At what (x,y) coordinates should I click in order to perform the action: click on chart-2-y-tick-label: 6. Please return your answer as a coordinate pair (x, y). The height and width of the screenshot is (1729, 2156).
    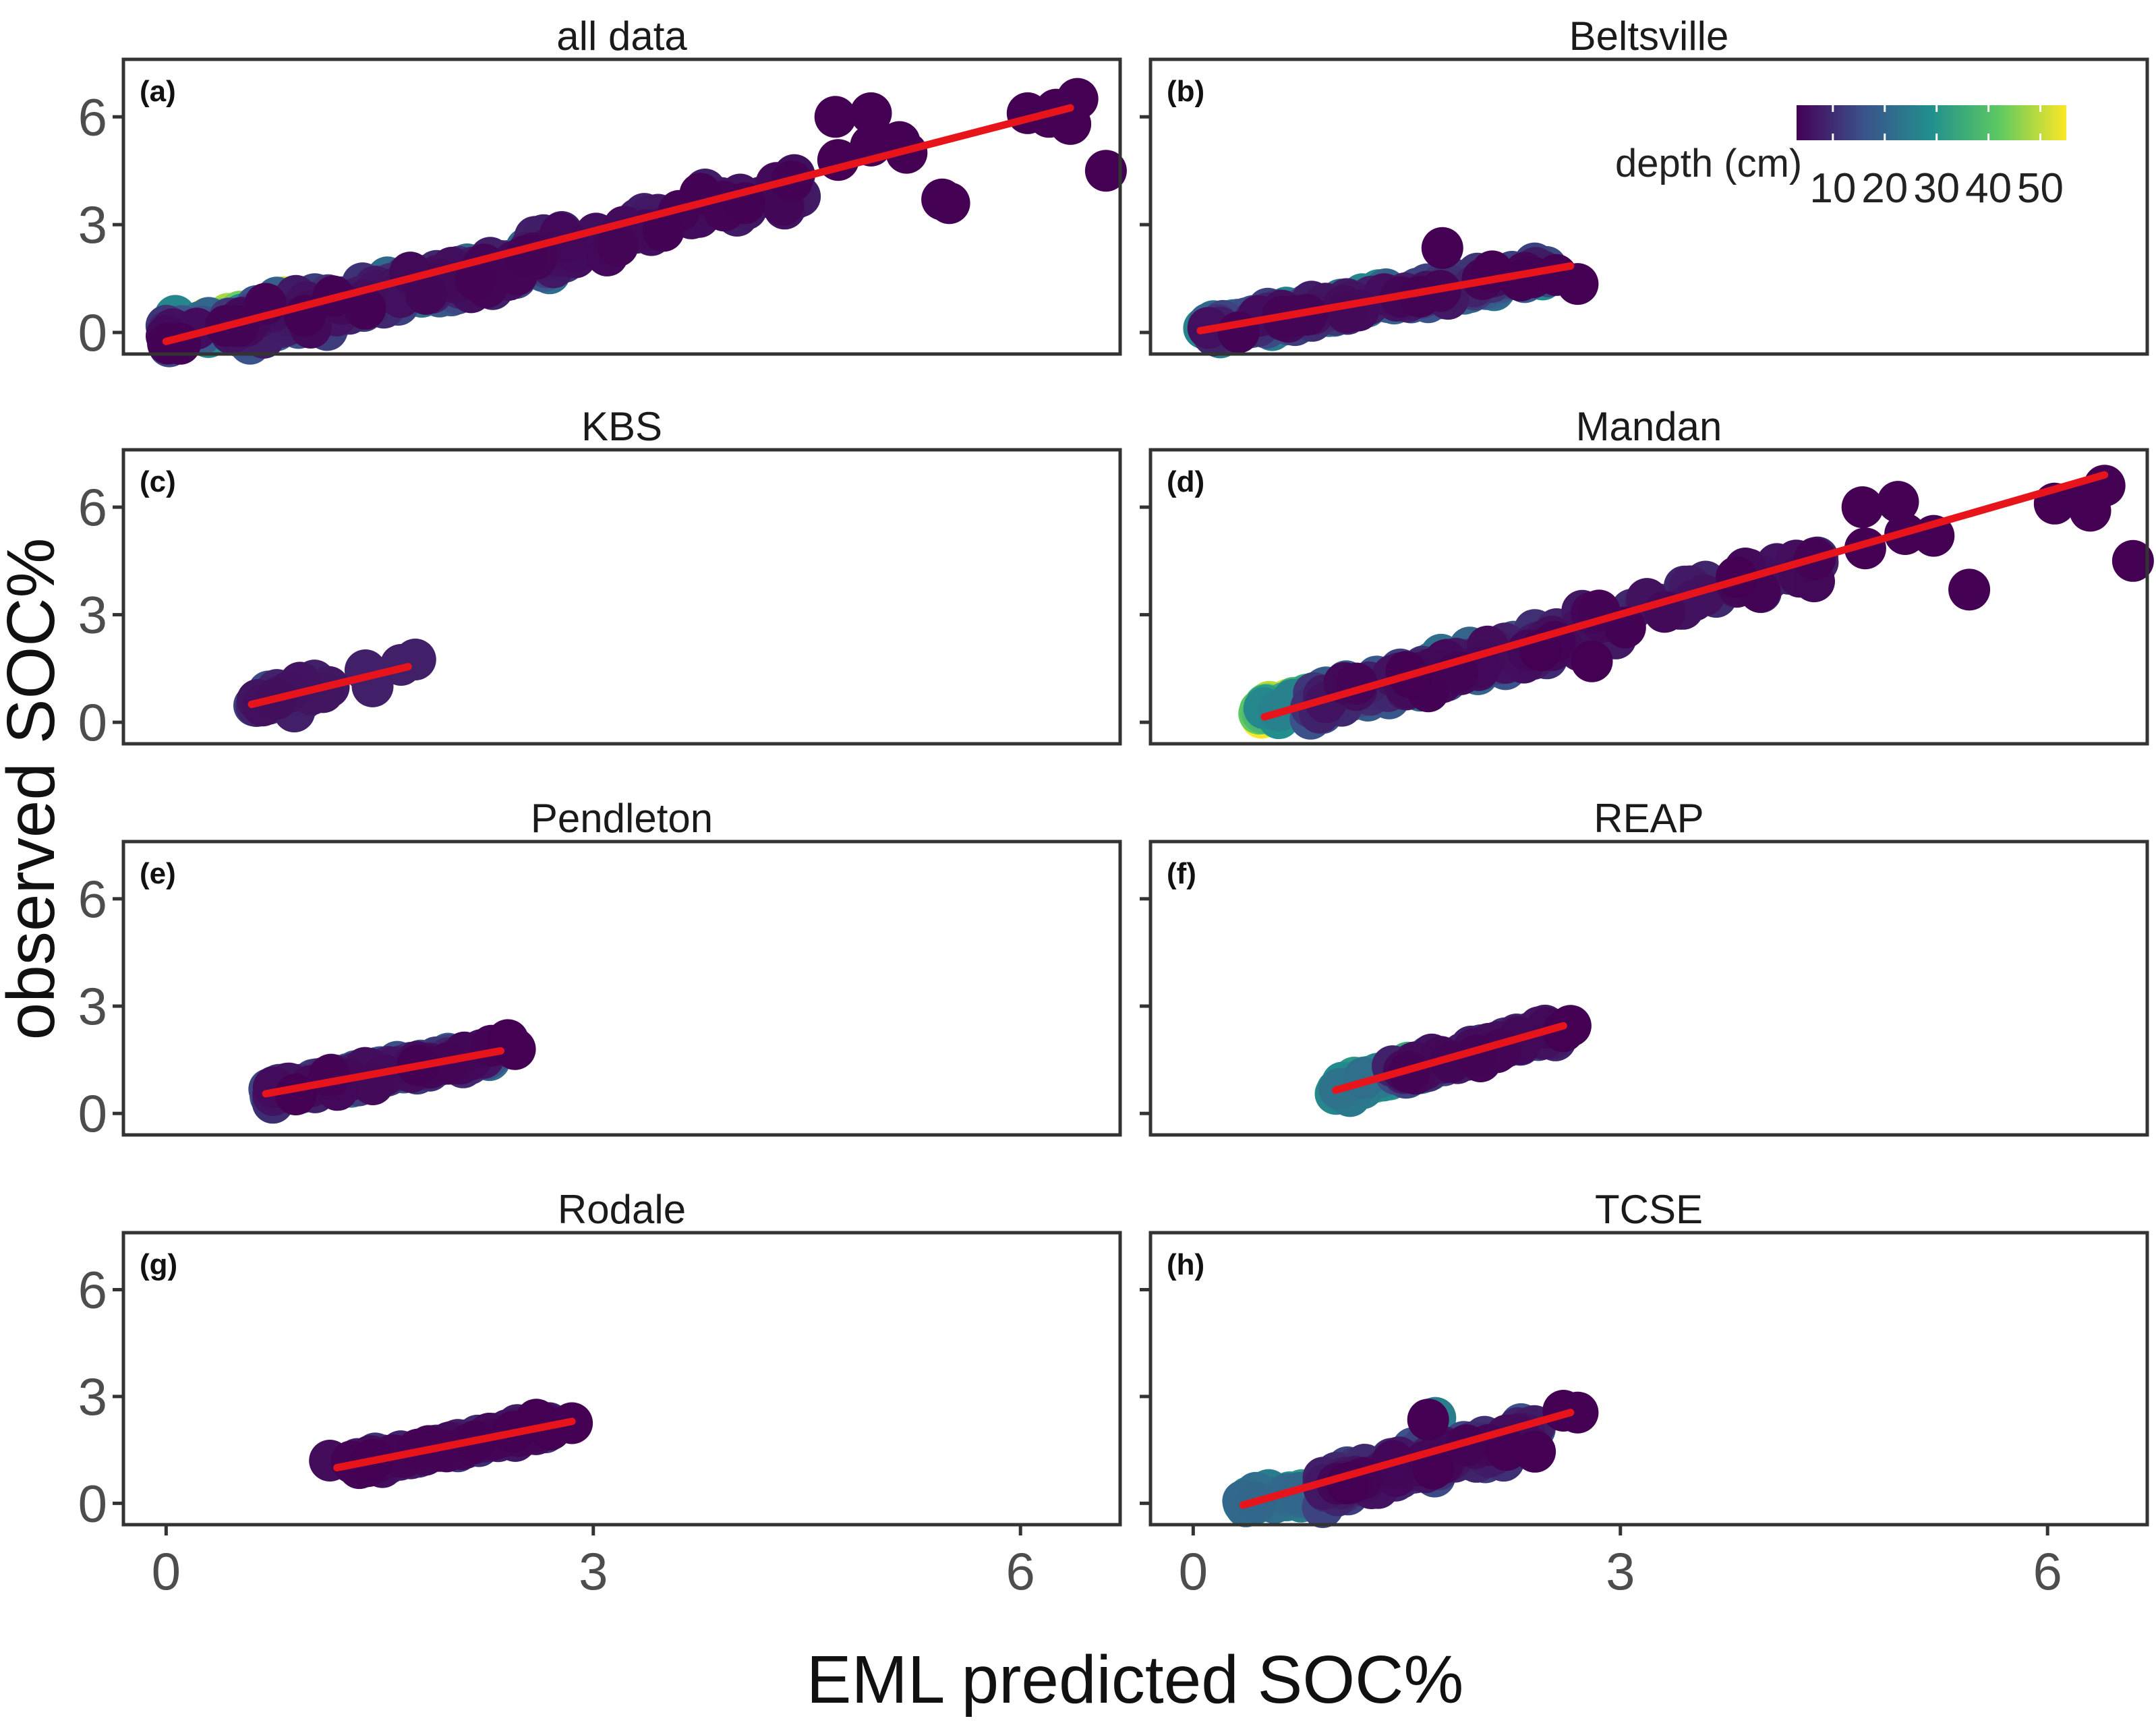
    Looking at the image, I should click on (92, 507).